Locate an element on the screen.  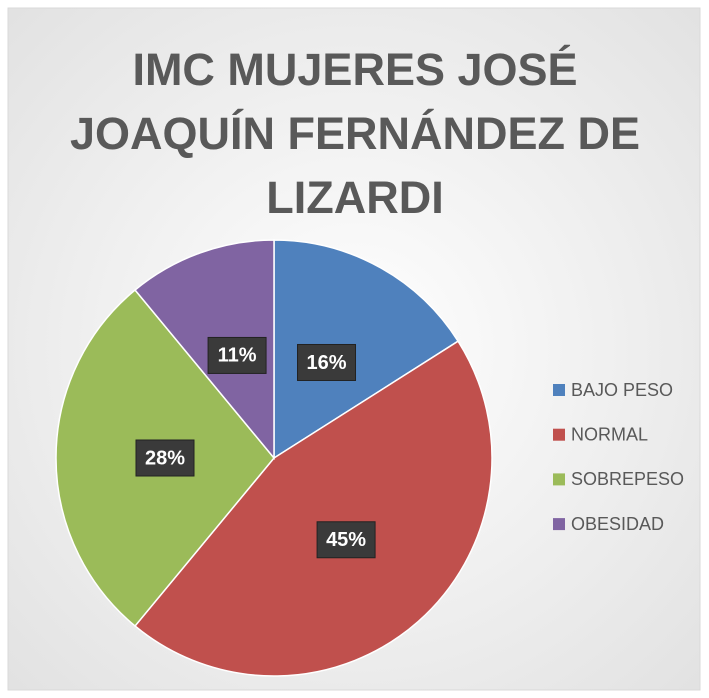
legend-label: OBESIDAD is located at coordinates (617, 524).